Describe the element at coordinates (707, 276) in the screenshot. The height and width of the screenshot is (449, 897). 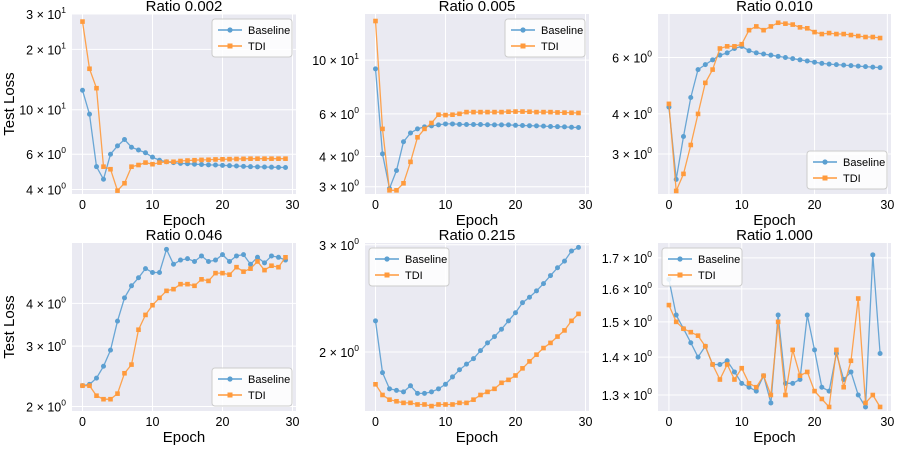
I see `legend-label: TDI` at that location.